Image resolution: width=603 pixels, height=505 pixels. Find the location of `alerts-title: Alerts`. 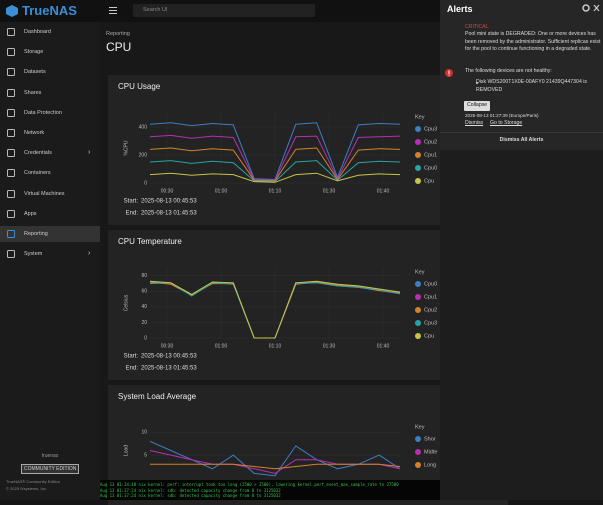

alerts-title: Alerts is located at coordinates (460, 9).